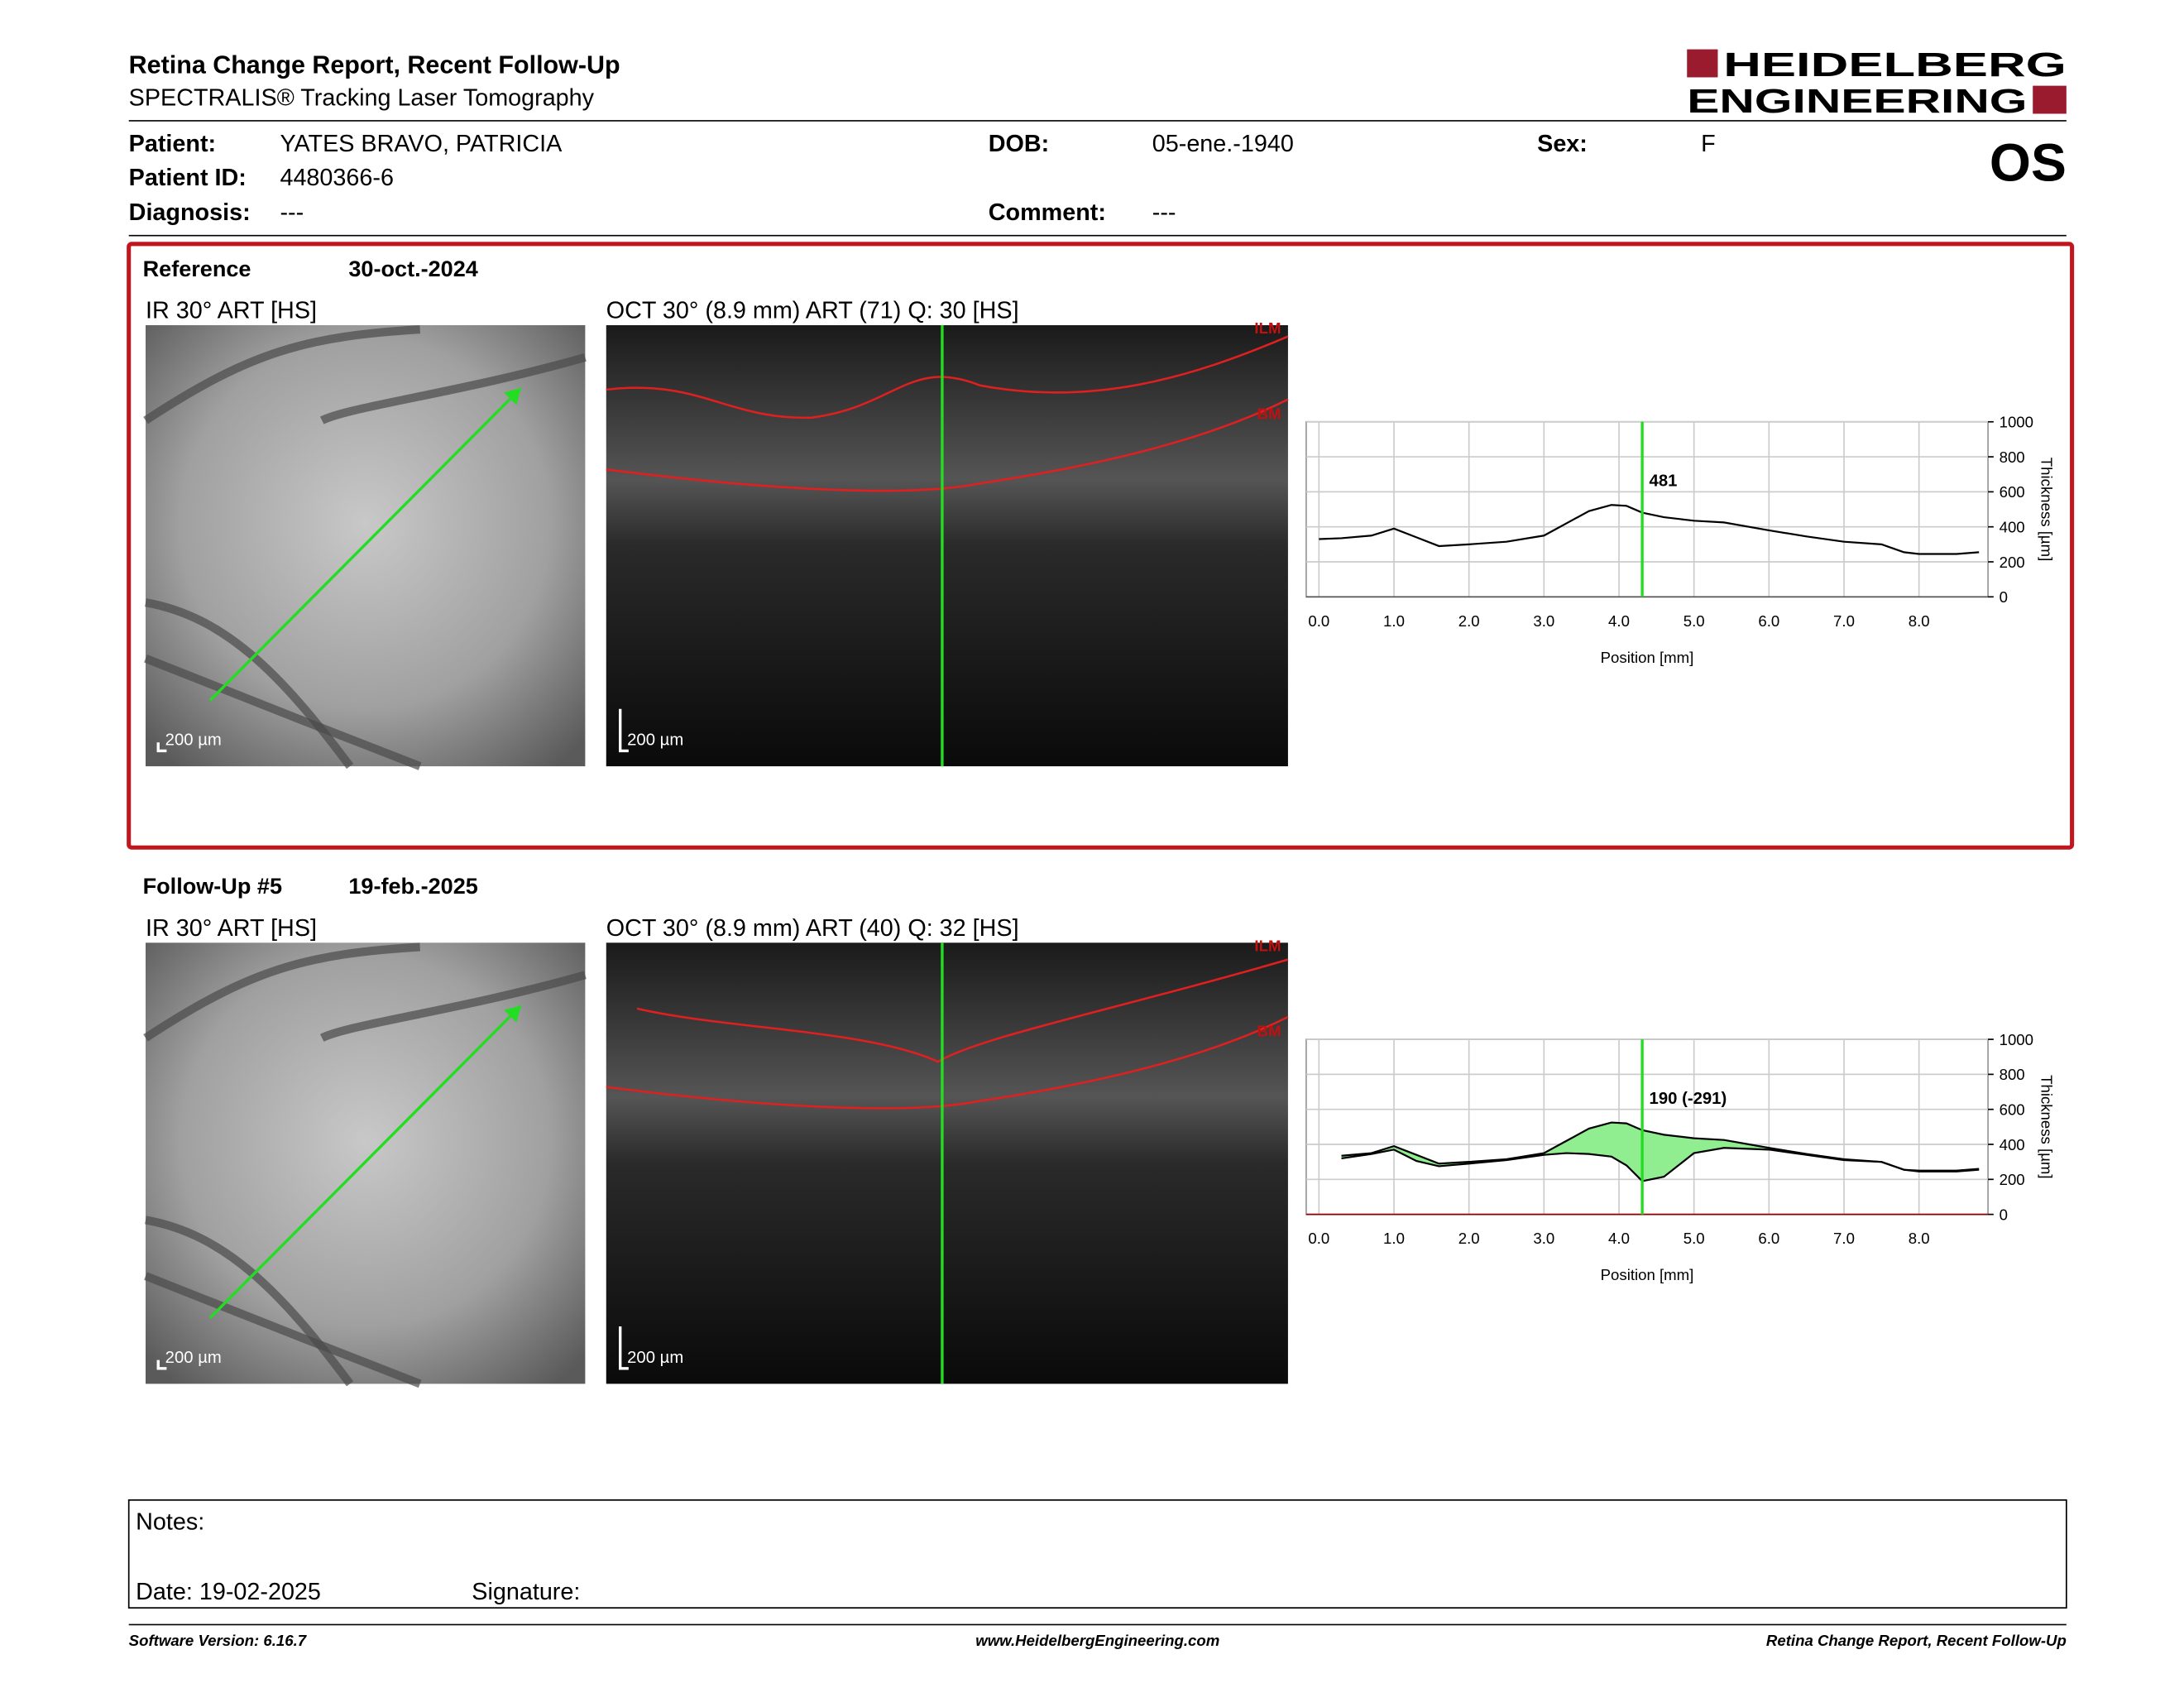 This screenshot has width=2184, height=1688. I want to click on field-label: Patient ID:, so click(188, 178).